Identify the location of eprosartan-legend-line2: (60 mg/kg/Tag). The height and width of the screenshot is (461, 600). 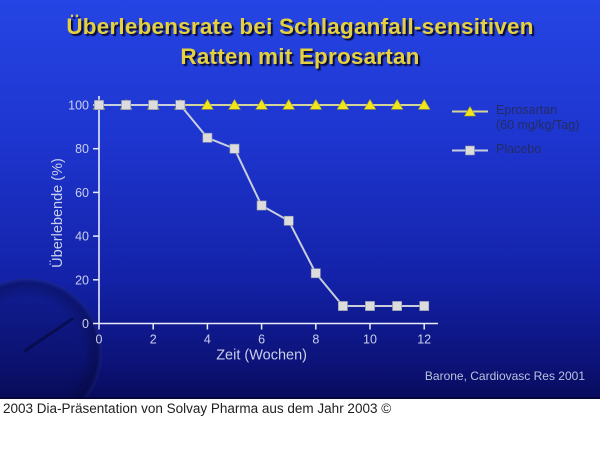
(538, 124).